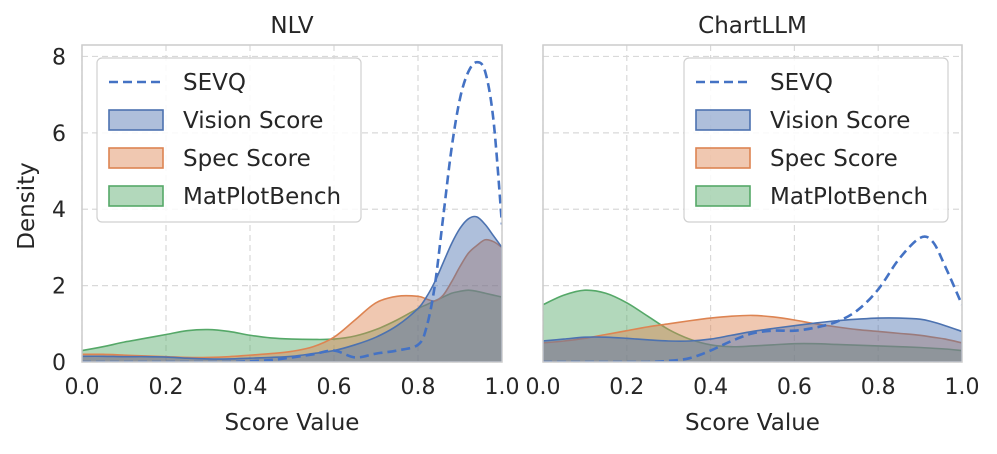 Image resolution: width=997 pixels, height=454 pixels. What do you see at coordinates (752, 26) in the screenshot?
I see `panel-title: ChartLLM` at bounding box center [752, 26].